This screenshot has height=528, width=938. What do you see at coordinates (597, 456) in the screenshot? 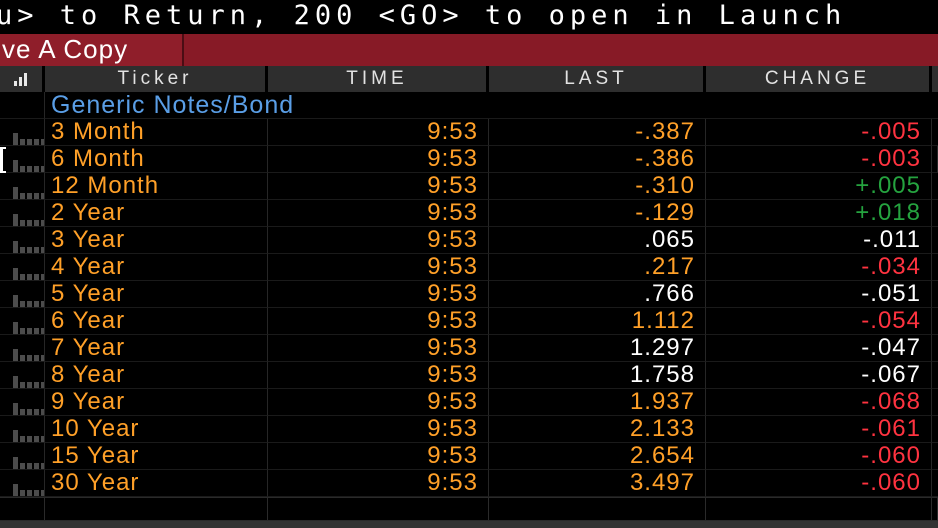
I see `last-cell: 2.654` at bounding box center [597, 456].